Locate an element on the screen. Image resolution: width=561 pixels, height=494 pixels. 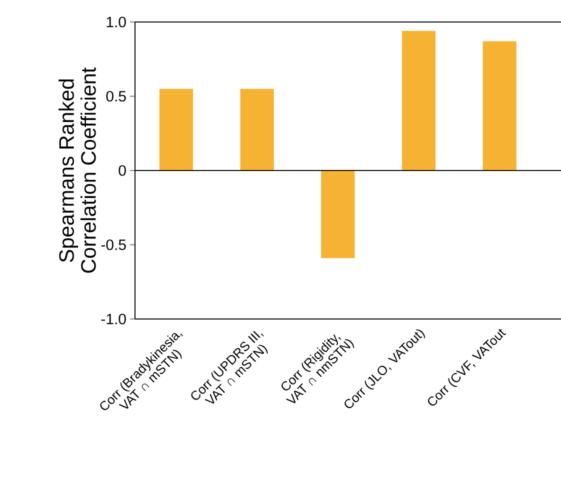
y-axis-title: Spearmans Ranked Correlation Coefficient is located at coordinates (77, 170).